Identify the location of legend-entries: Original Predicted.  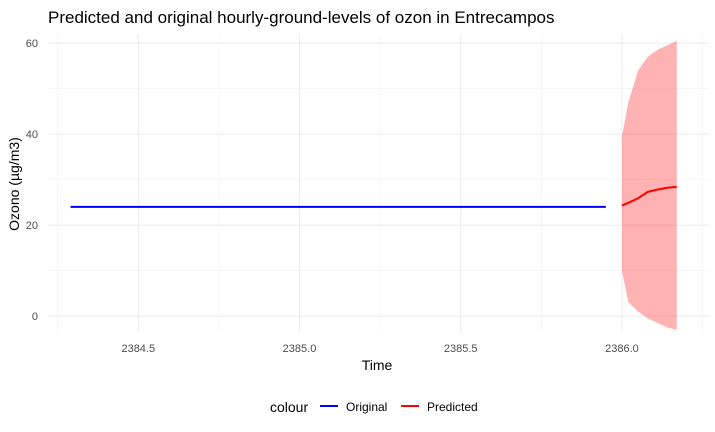
(399, 407).